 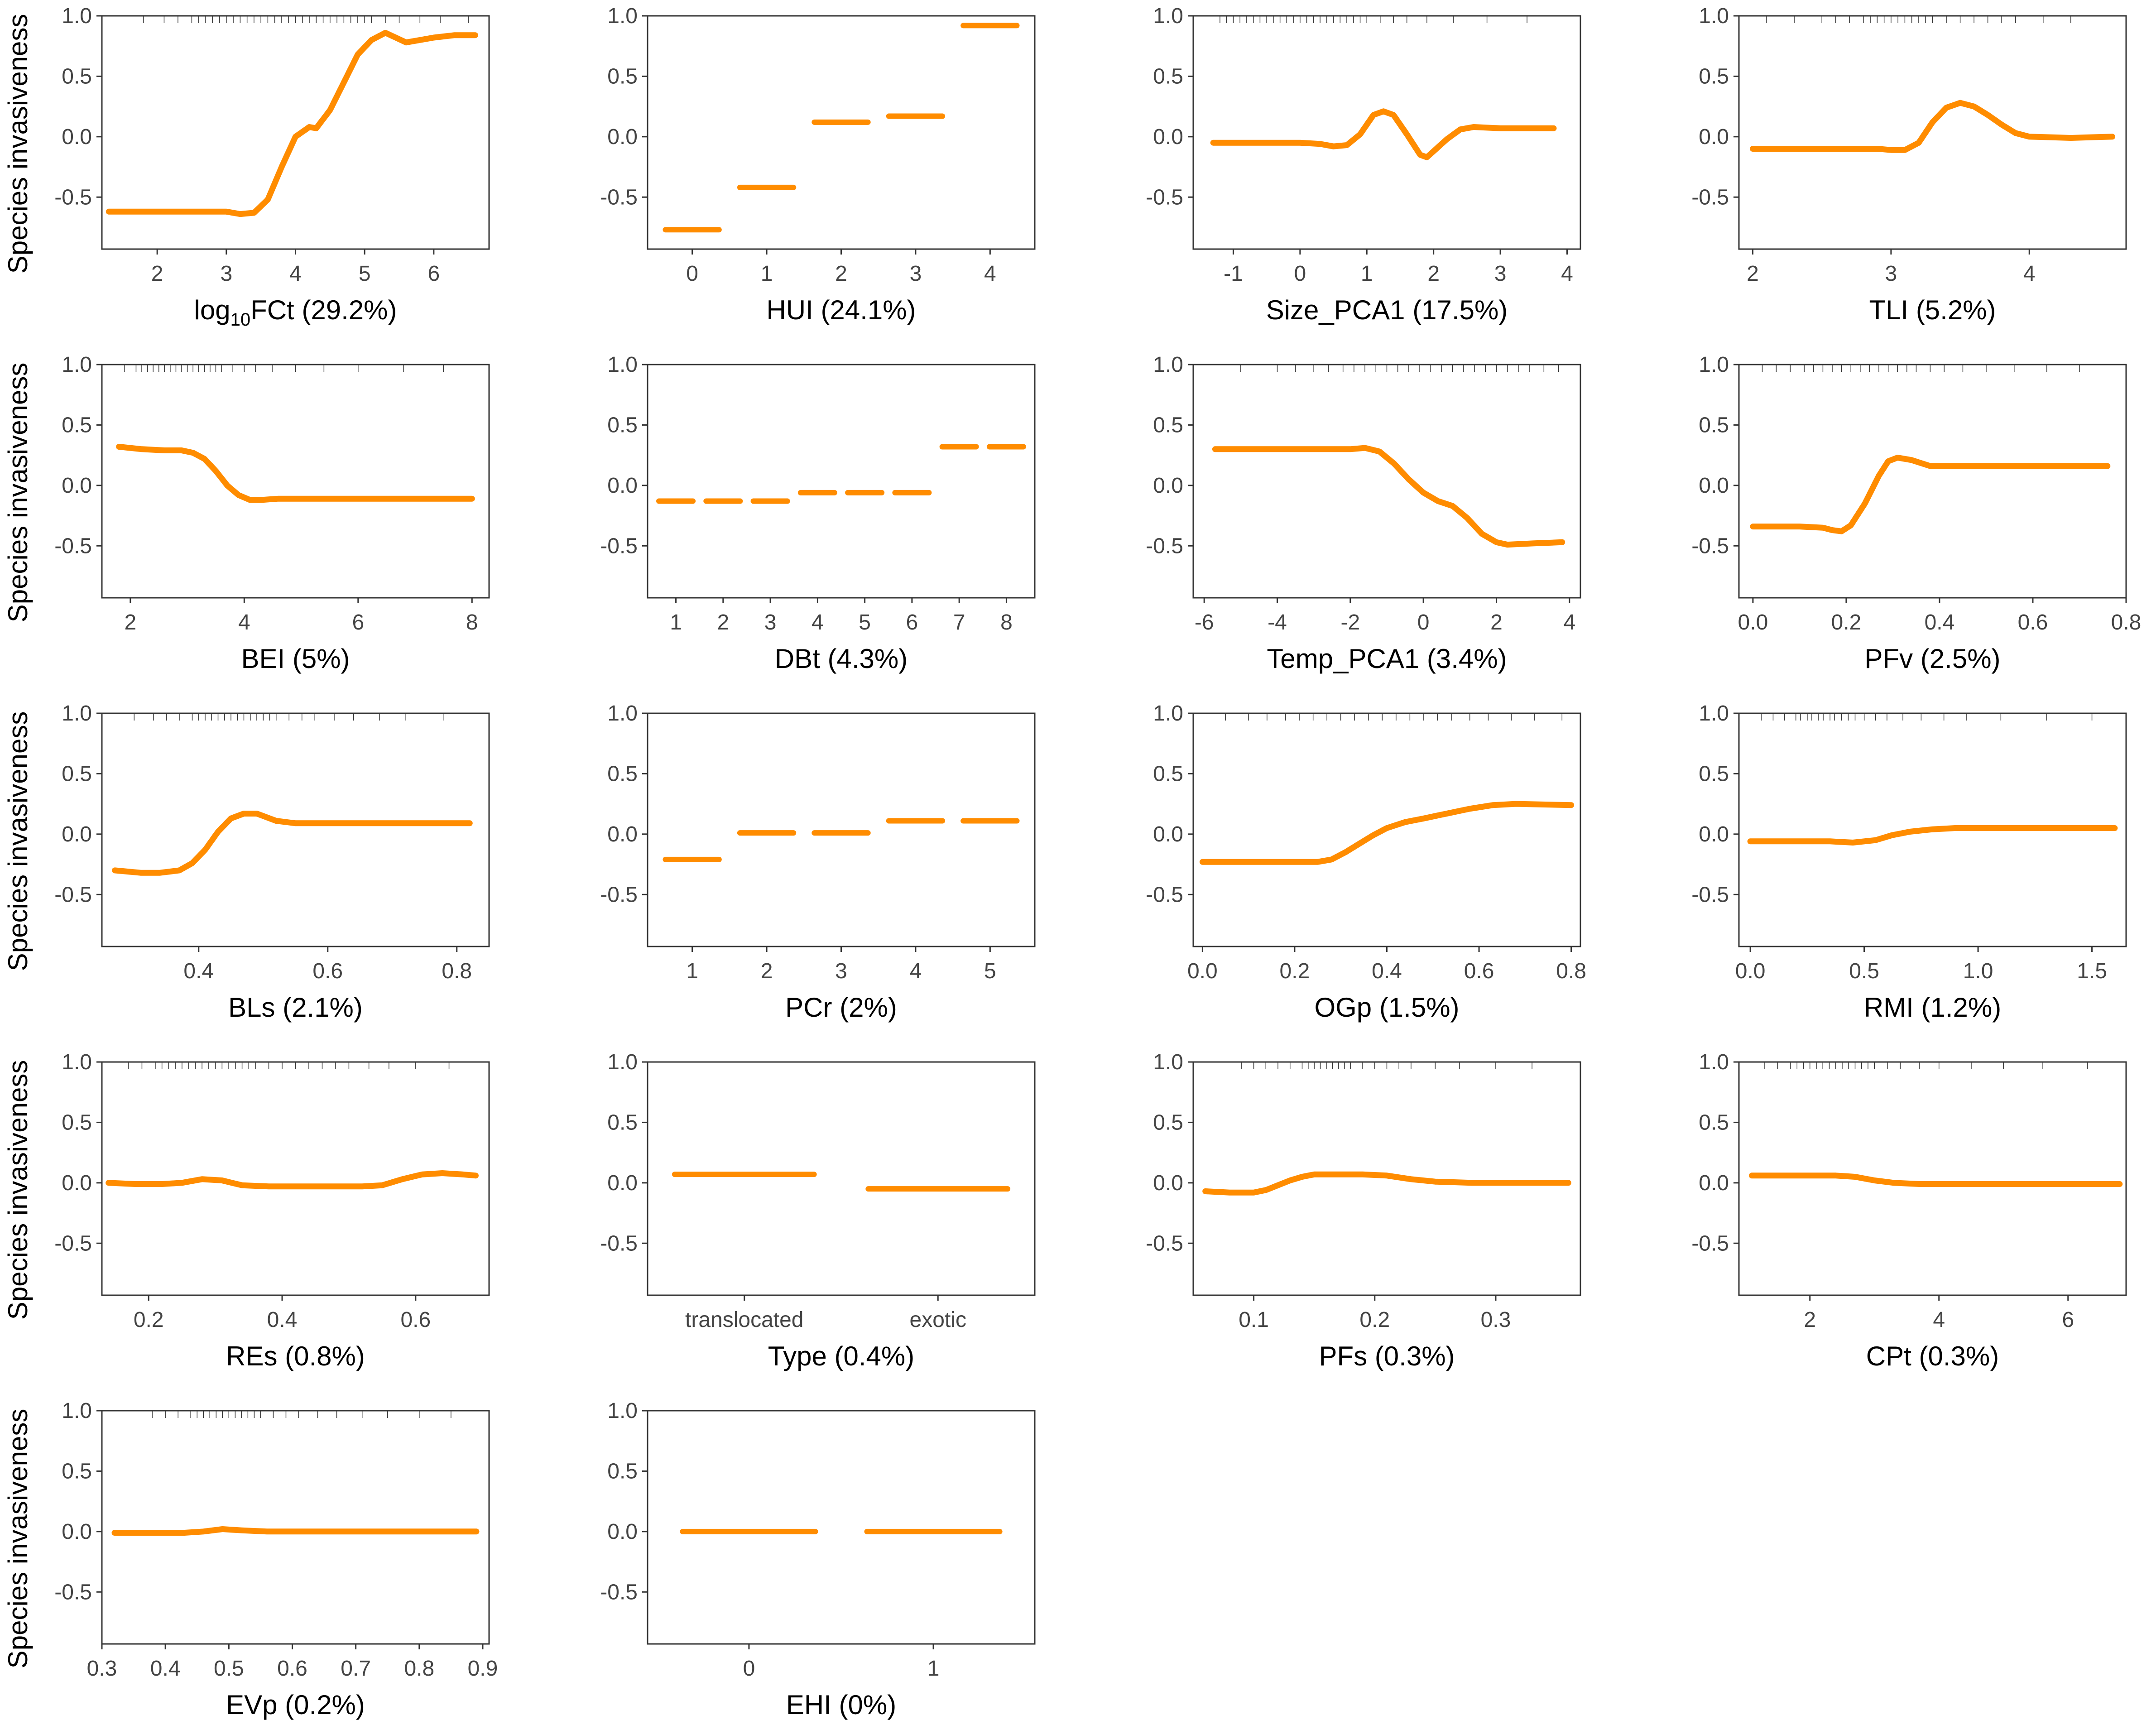 What do you see at coordinates (841, 659) in the screenshot?
I see `x-axis-label: DBt (4.3%)` at bounding box center [841, 659].